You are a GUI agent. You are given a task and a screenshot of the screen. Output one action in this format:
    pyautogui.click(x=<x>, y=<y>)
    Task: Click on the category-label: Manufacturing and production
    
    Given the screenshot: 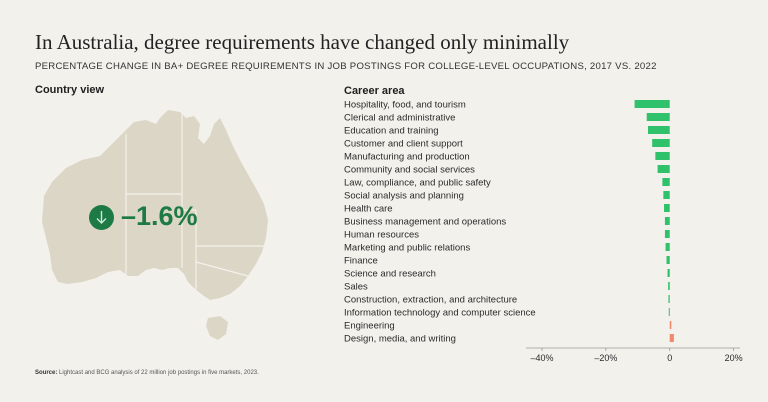 What is the action you would take?
    pyautogui.click(x=407, y=157)
    